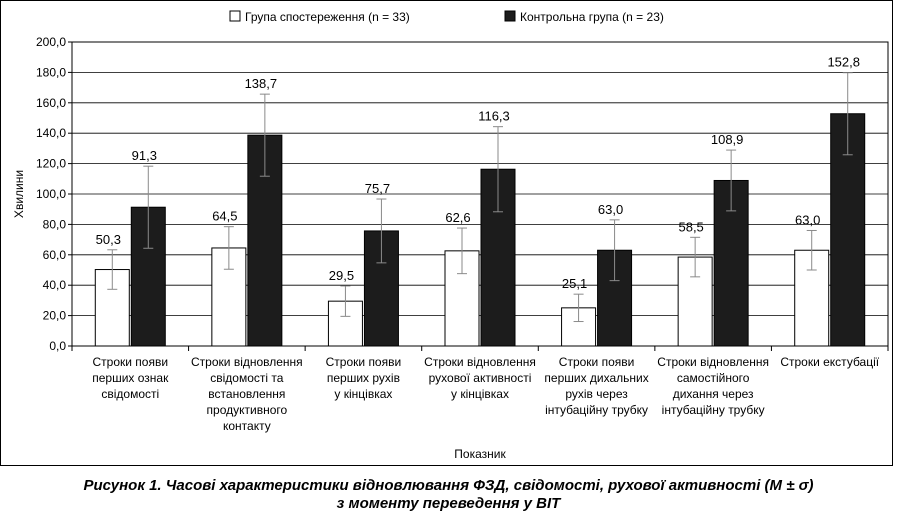 Image resolution: width=897 pixels, height=513 pixels. Describe the element at coordinates (57, 346) in the screenshot. I see `y-tick-label: 0,0` at that location.